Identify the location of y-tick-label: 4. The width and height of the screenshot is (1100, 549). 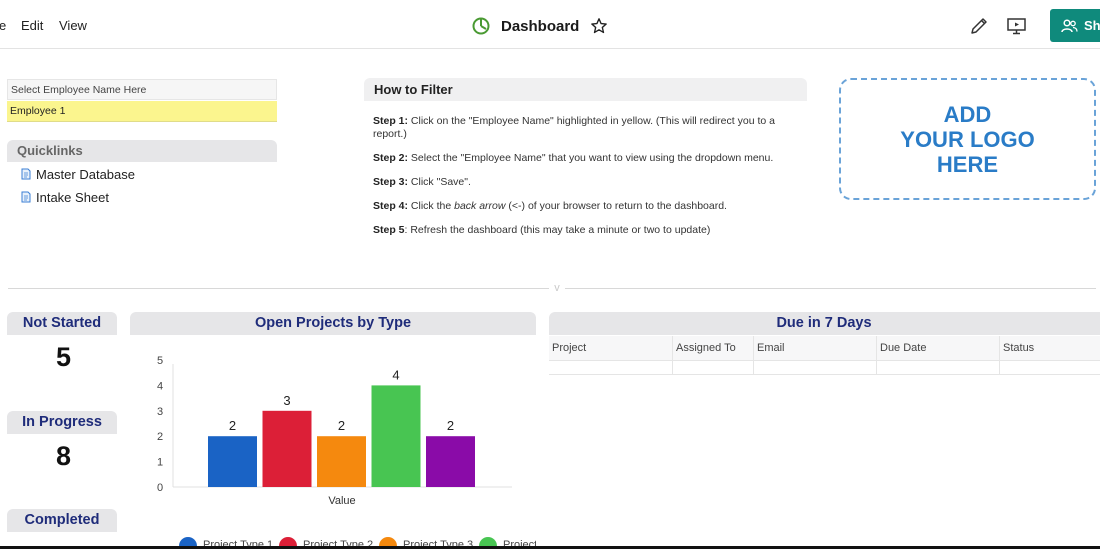
(160, 386).